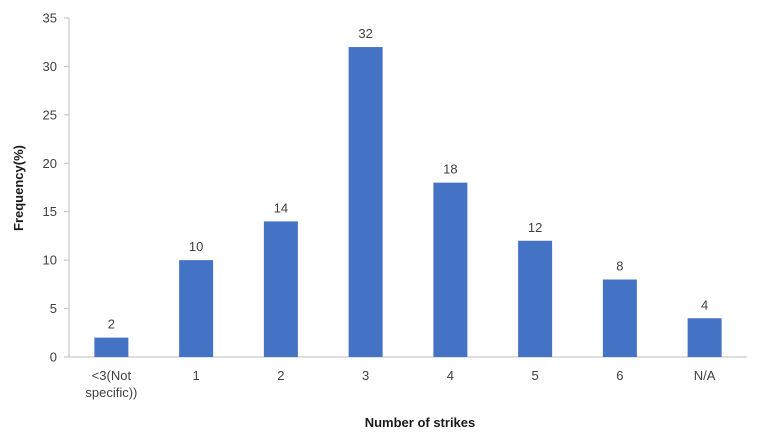 The height and width of the screenshot is (432, 757). I want to click on y-tick-label: 20, so click(50, 163).